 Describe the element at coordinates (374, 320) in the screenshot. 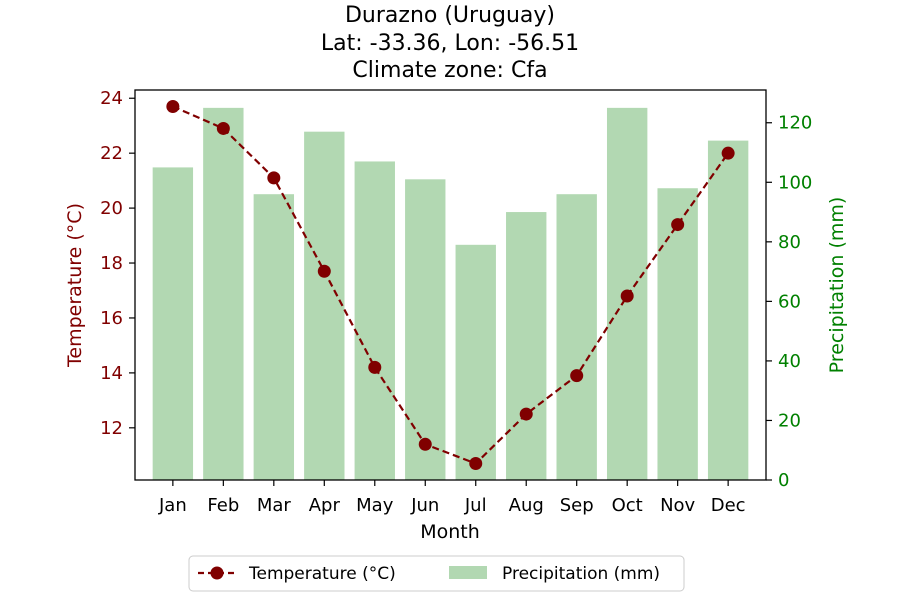

I see `precipitation-bar-may` at that location.